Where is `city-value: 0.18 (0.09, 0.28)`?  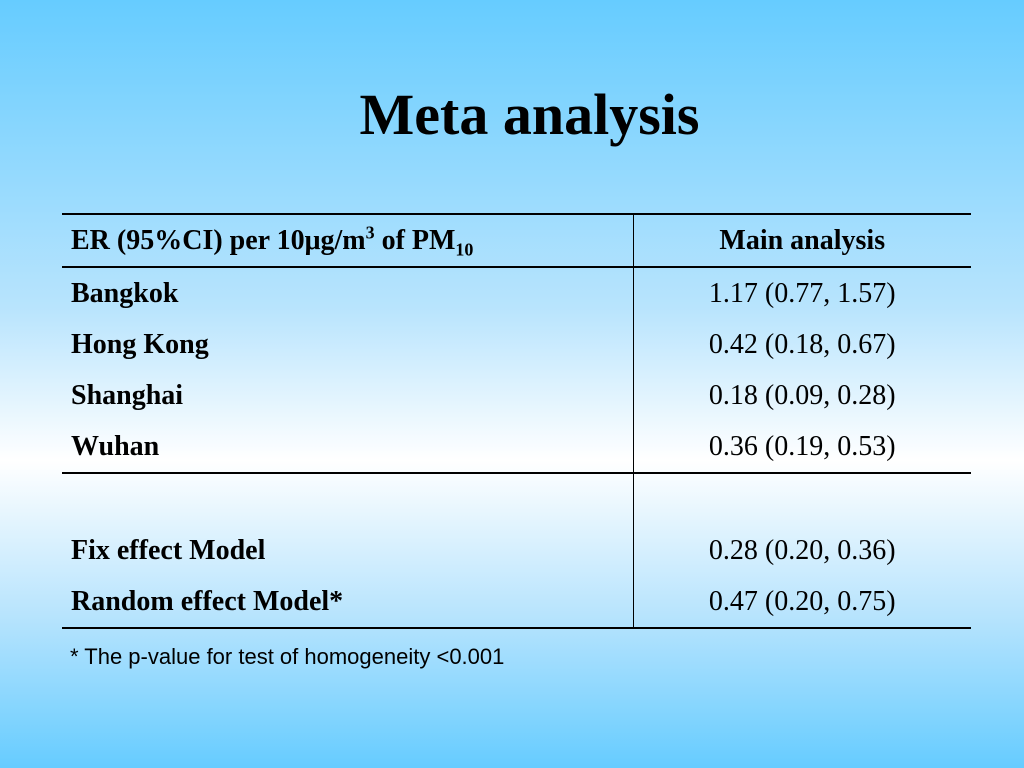 city-value: 0.18 (0.09, 0.28) is located at coordinates (802, 395).